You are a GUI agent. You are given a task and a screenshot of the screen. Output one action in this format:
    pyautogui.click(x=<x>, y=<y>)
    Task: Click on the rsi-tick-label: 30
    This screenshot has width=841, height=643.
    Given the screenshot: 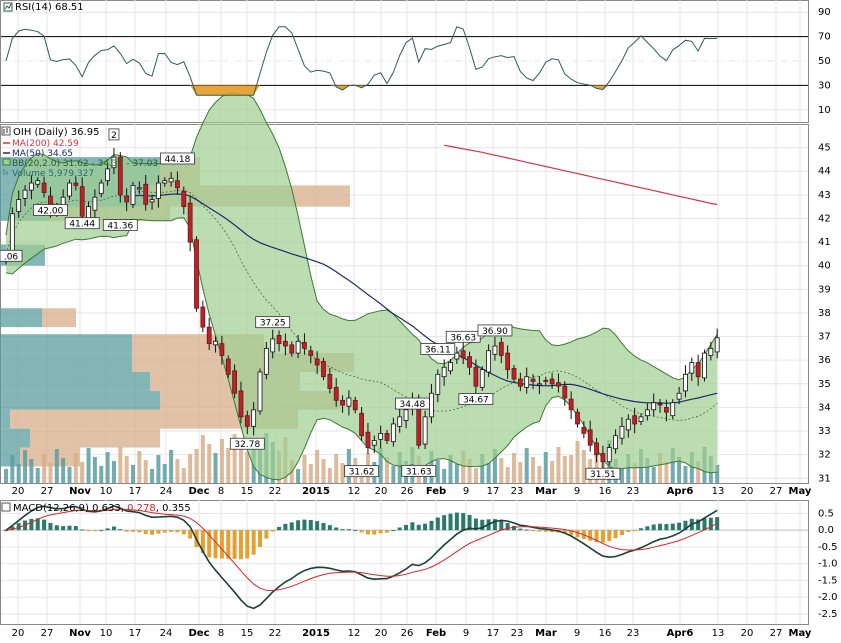 What is the action you would take?
    pyautogui.click(x=824, y=85)
    